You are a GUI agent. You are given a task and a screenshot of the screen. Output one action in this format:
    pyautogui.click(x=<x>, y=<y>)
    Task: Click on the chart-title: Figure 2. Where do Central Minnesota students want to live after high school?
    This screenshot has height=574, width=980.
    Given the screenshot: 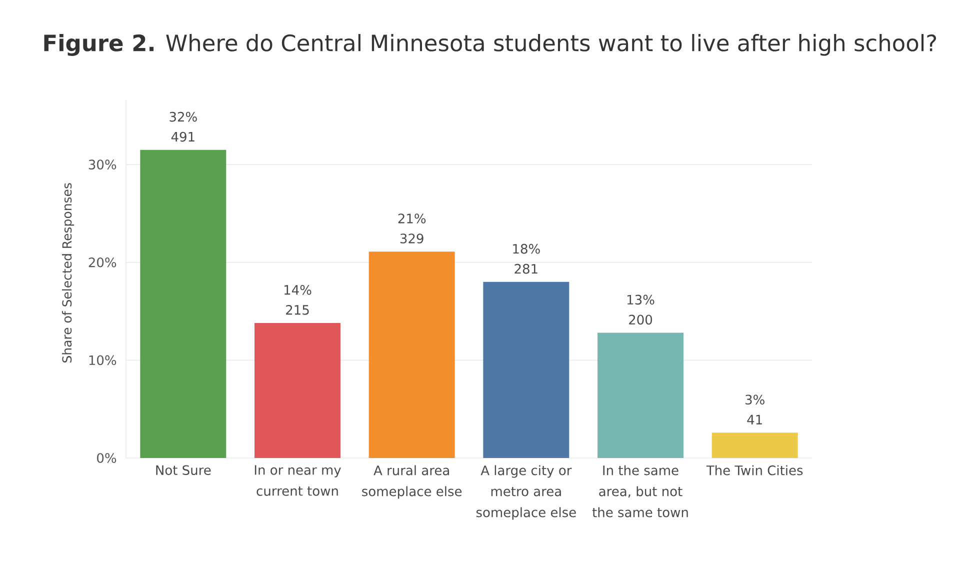 What is the action you would take?
    pyautogui.click(x=490, y=45)
    